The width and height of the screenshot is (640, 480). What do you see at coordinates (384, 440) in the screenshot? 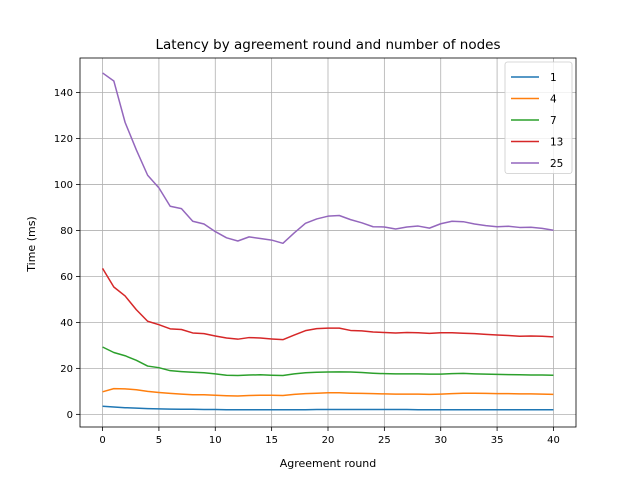
I see `x-tick-label: 25` at bounding box center [384, 440].